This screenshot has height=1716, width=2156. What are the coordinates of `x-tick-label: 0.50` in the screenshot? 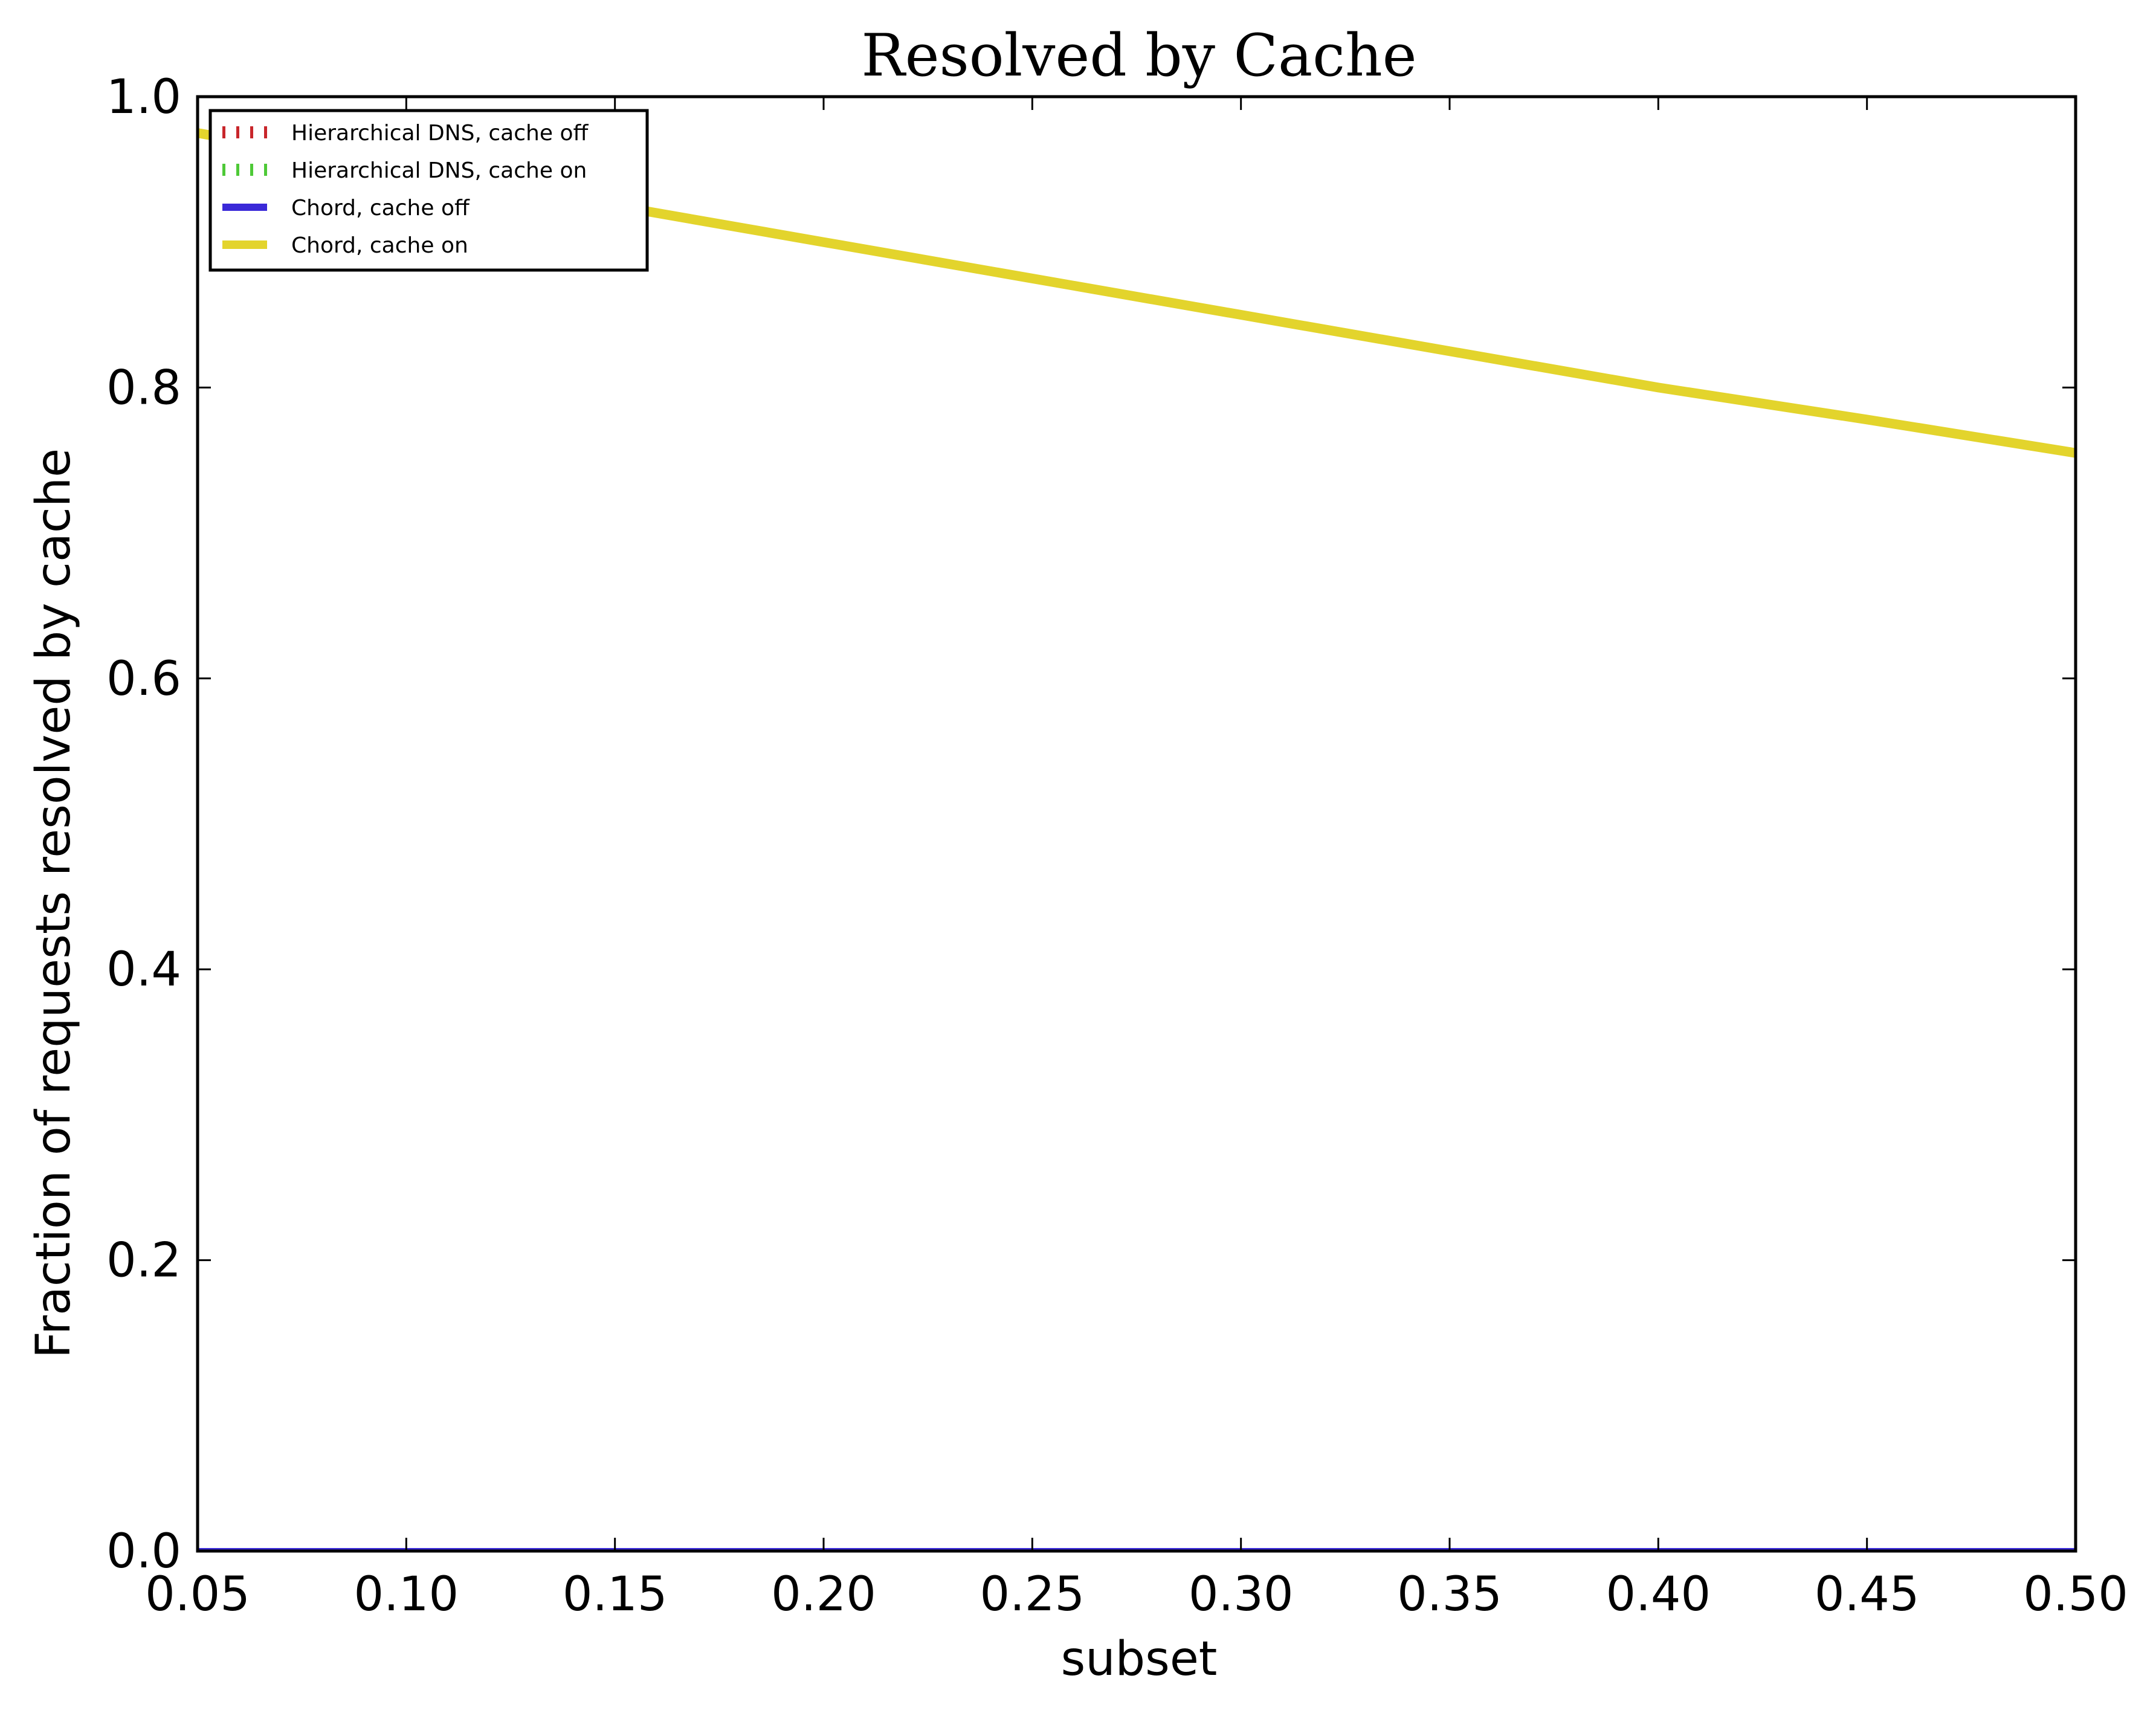 It's located at (2075, 1594).